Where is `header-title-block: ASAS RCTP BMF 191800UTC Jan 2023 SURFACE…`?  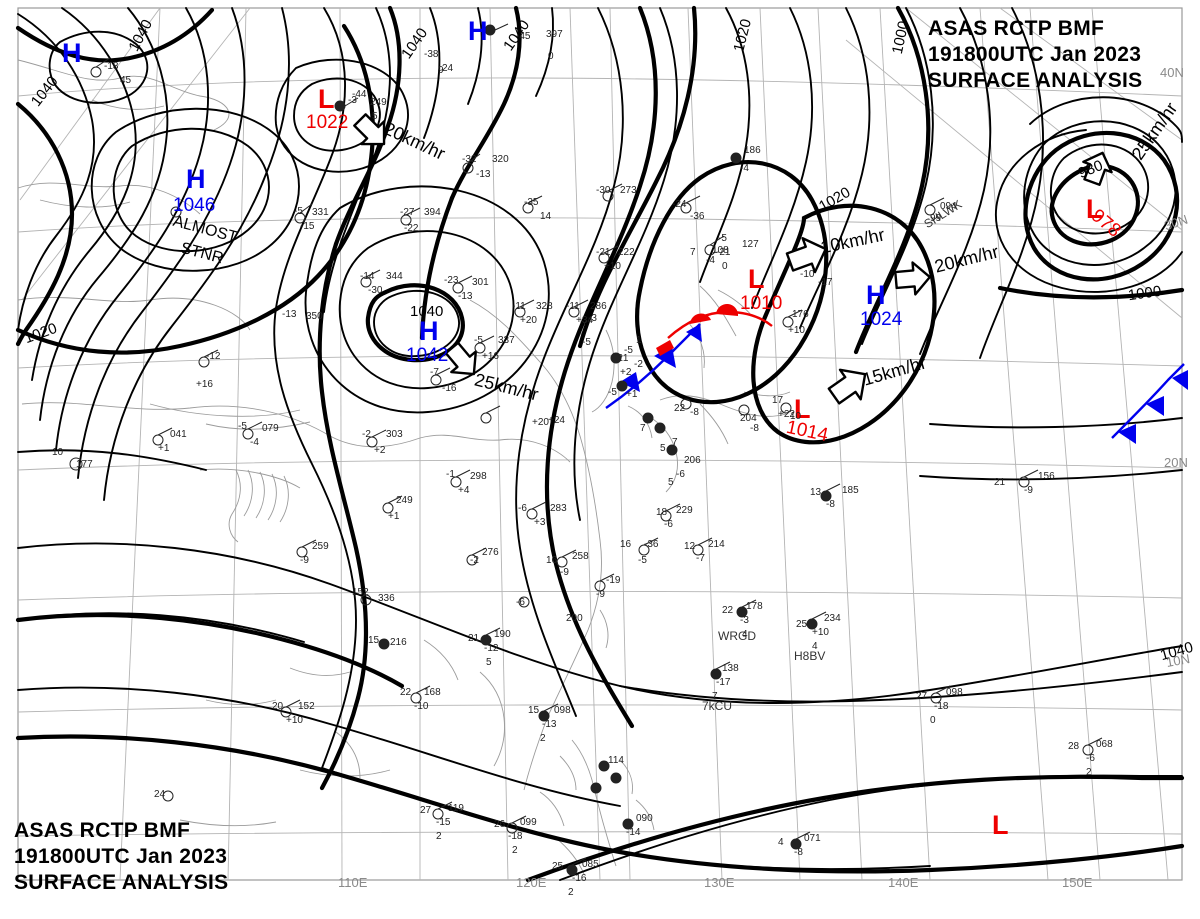
header-title-block: ASAS RCTP BMF 191800UTC Jan 2023 SURFACE… is located at coordinates (1035, 57).